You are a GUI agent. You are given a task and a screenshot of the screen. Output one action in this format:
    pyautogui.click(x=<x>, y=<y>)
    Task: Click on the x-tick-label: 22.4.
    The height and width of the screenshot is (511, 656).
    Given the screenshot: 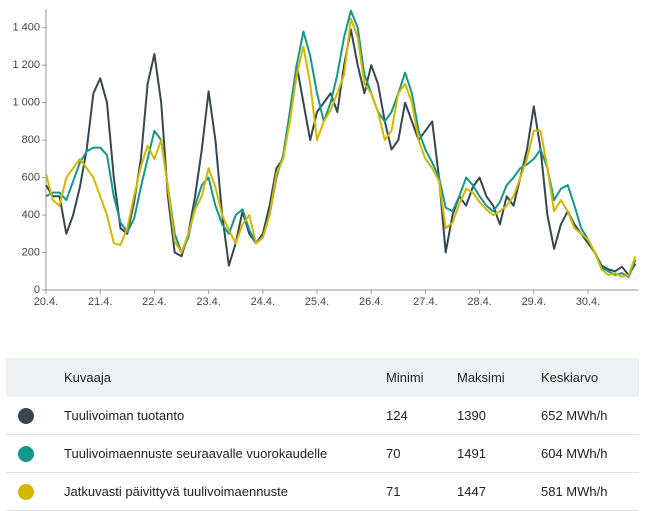 What is the action you would take?
    pyautogui.click(x=154, y=302)
    